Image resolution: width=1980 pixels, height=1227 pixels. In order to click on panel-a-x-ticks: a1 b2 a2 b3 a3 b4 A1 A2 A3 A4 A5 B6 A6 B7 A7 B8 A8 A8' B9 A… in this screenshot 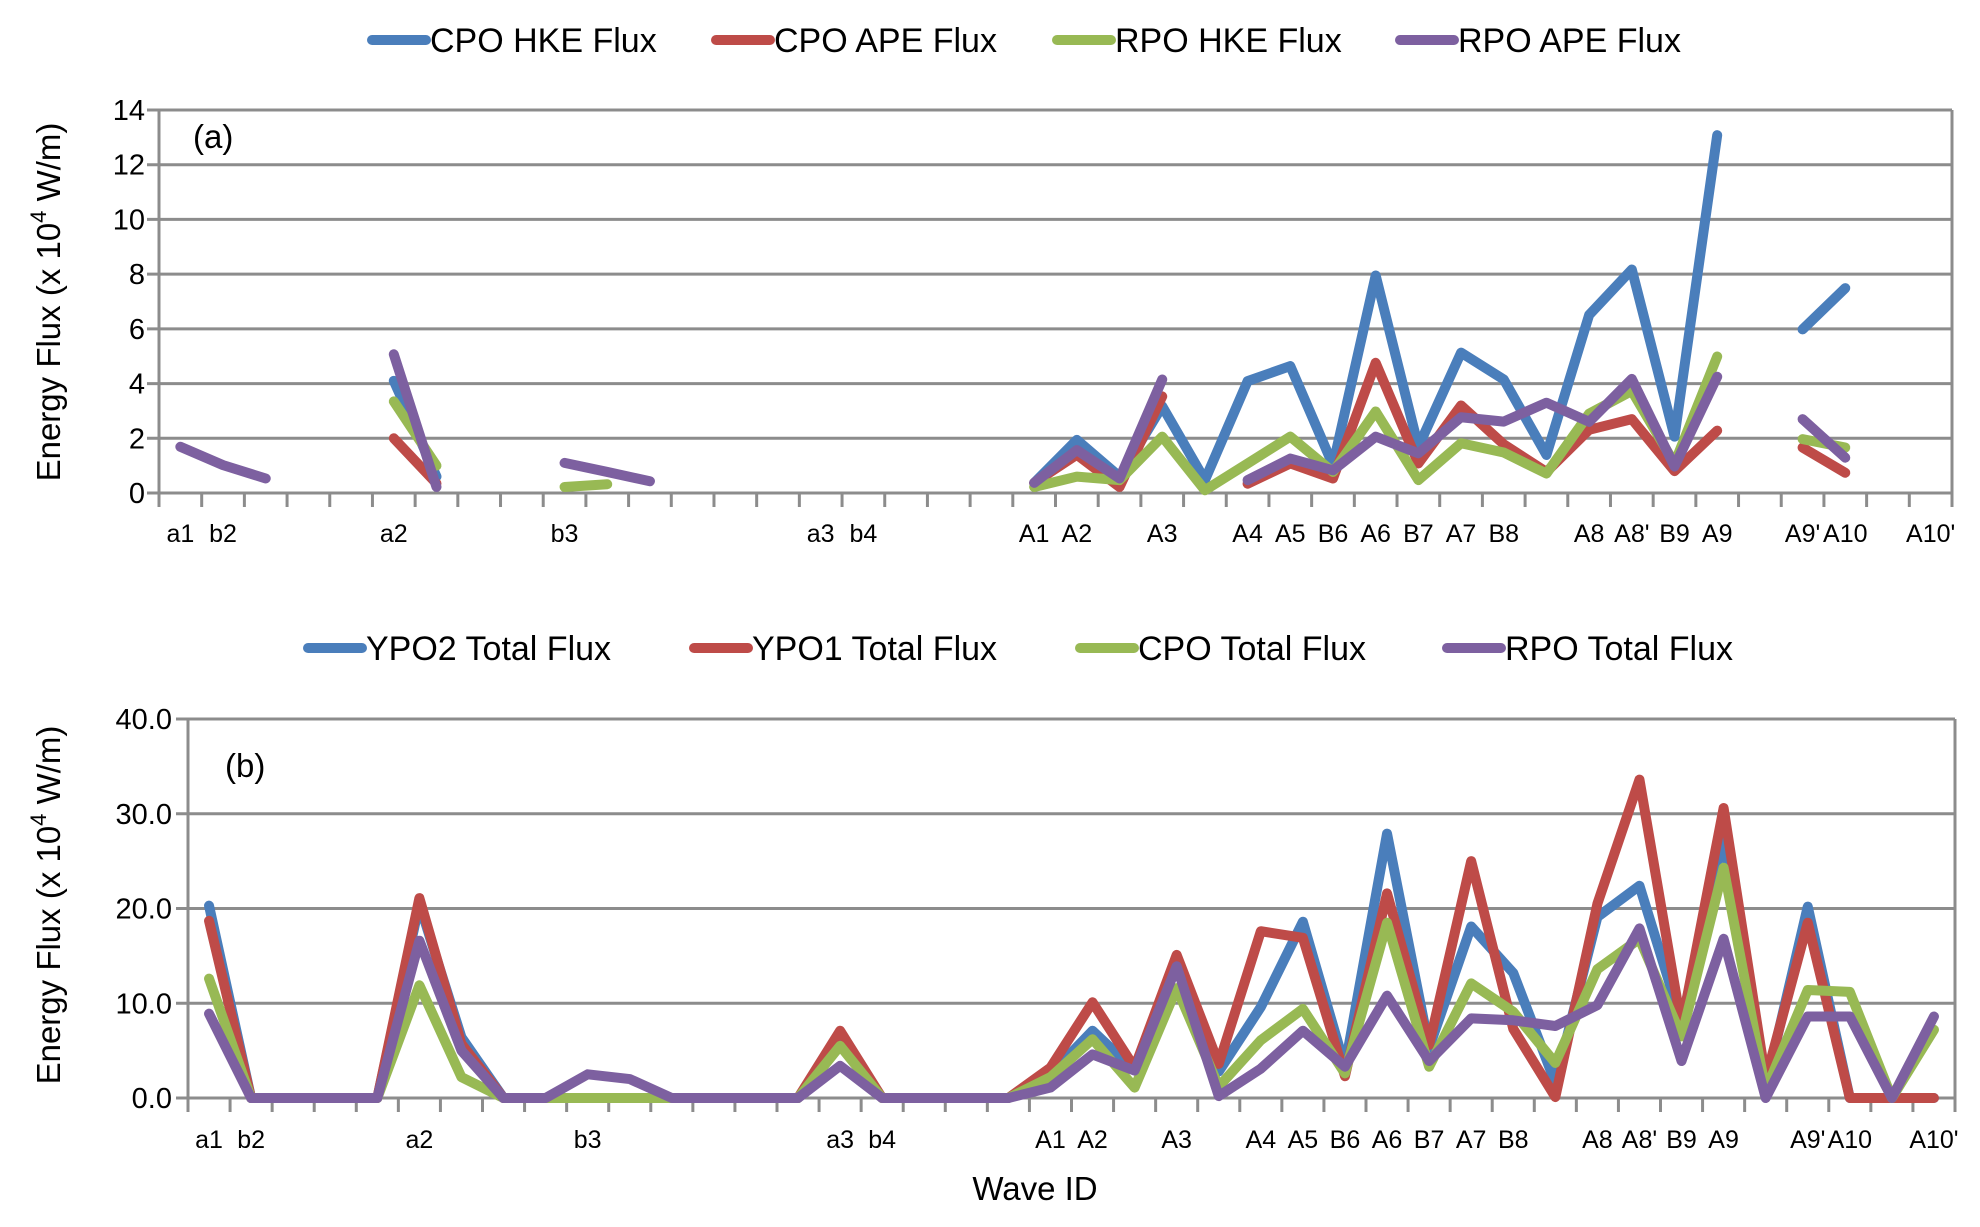, I will do `click(1060, 534)`.